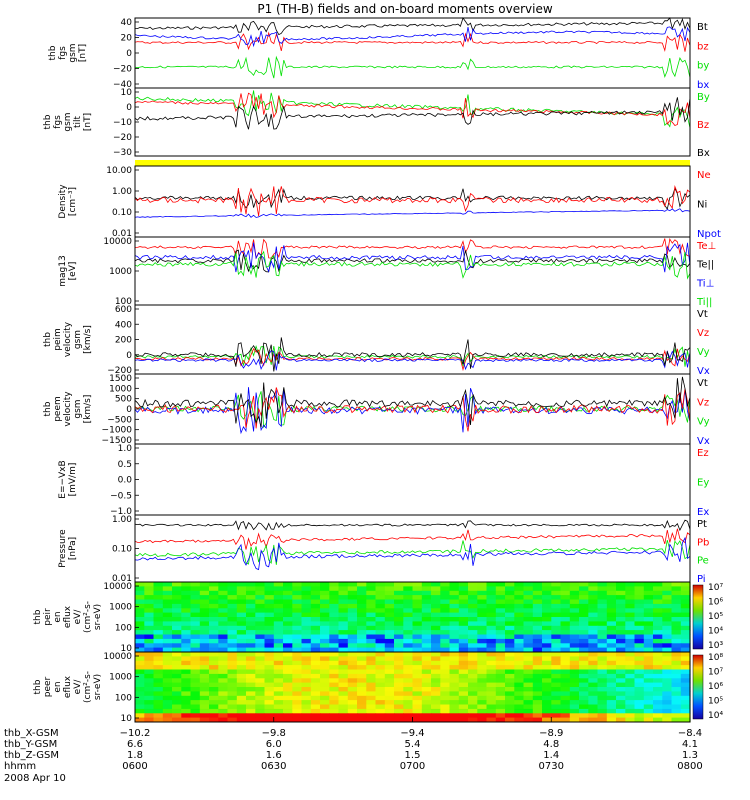 This screenshot has height=800, width=750. What do you see at coordinates (48, 408) in the screenshot?
I see `y-axis-label: thb` at bounding box center [48, 408].